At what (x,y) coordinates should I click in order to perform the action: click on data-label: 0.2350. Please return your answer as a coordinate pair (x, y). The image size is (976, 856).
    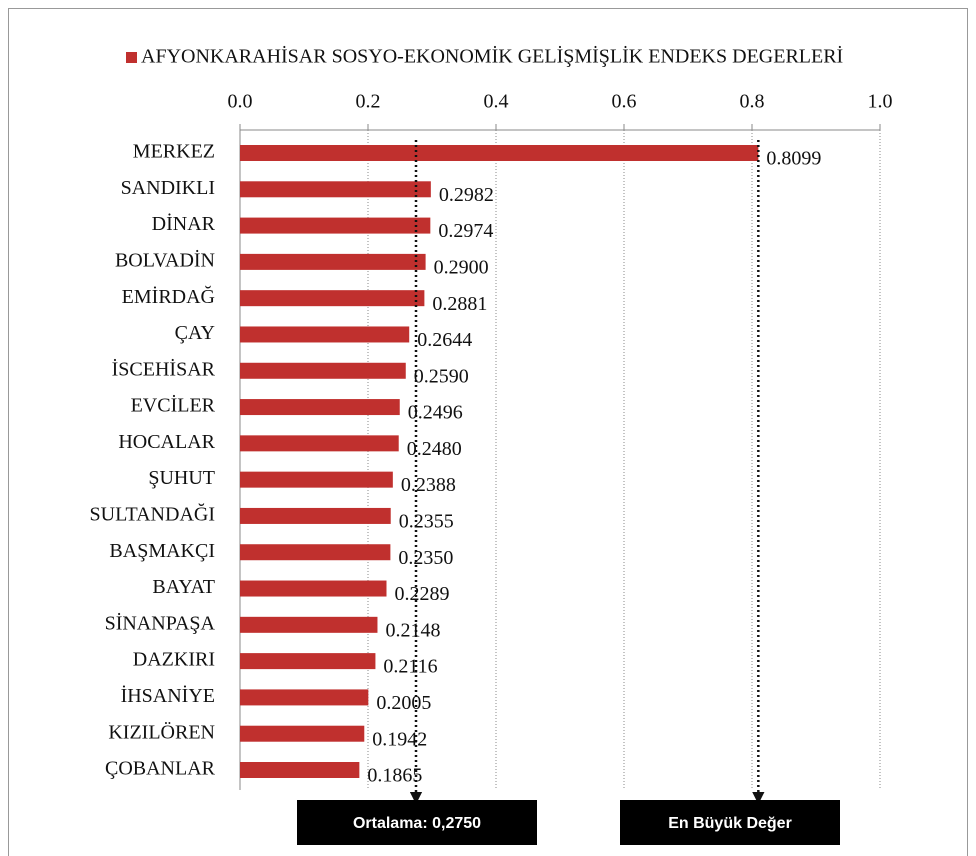
    Looking at the image, I should click on (425, 558).